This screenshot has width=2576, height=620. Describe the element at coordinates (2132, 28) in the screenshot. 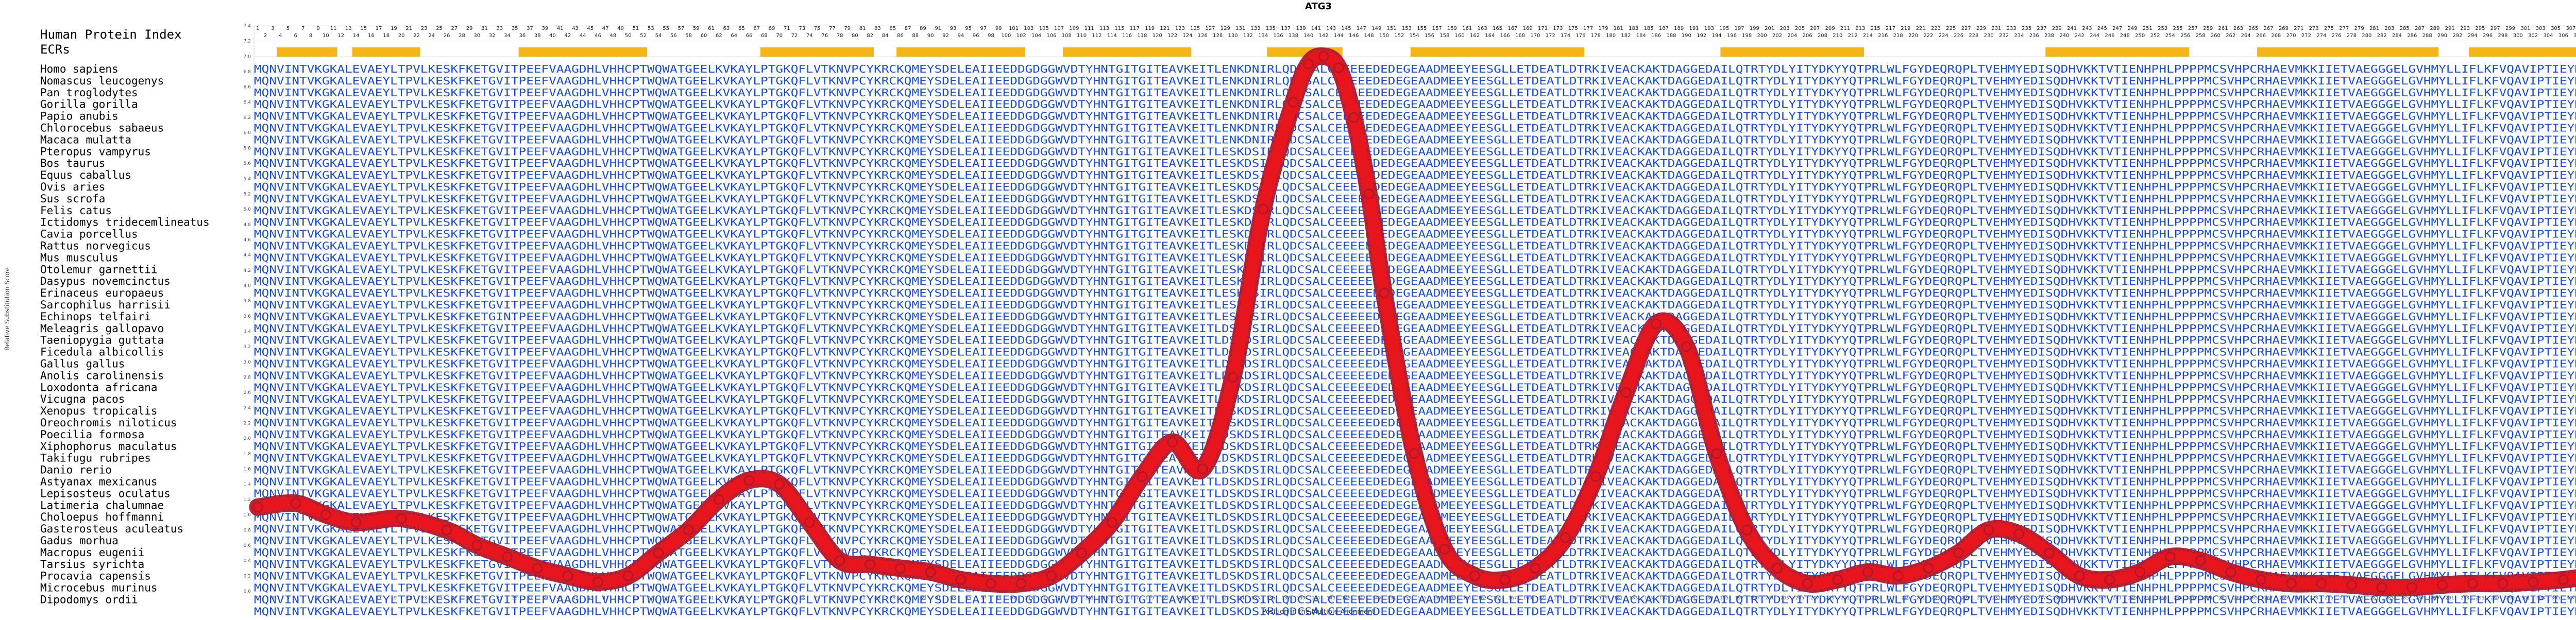

I see `index-number: 249` at that location.